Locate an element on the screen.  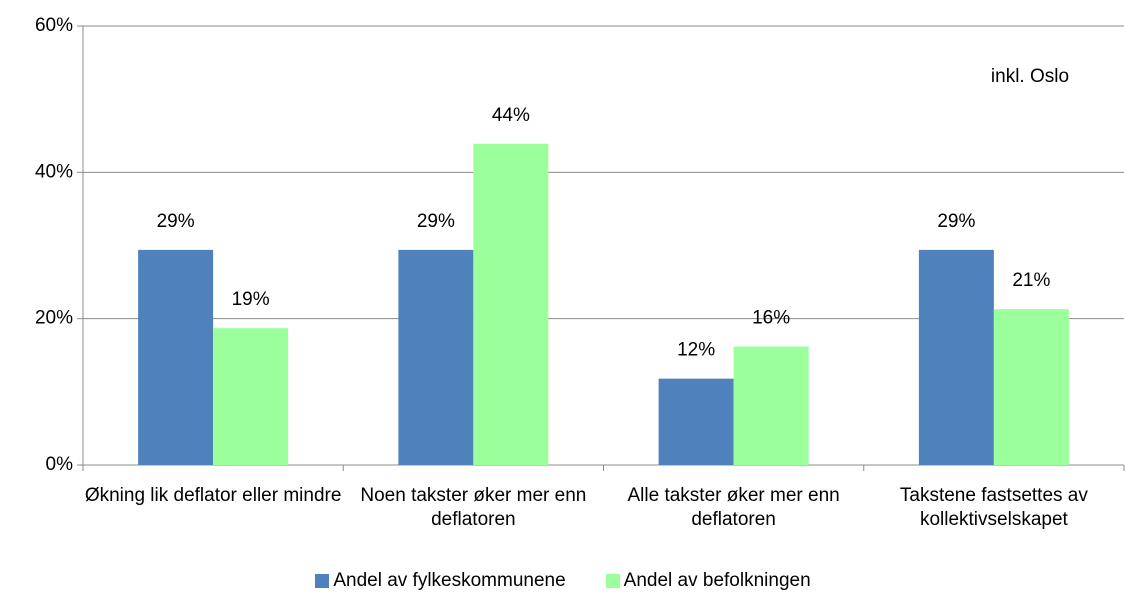
data-label: 44% is located at coordinates (511, 115).